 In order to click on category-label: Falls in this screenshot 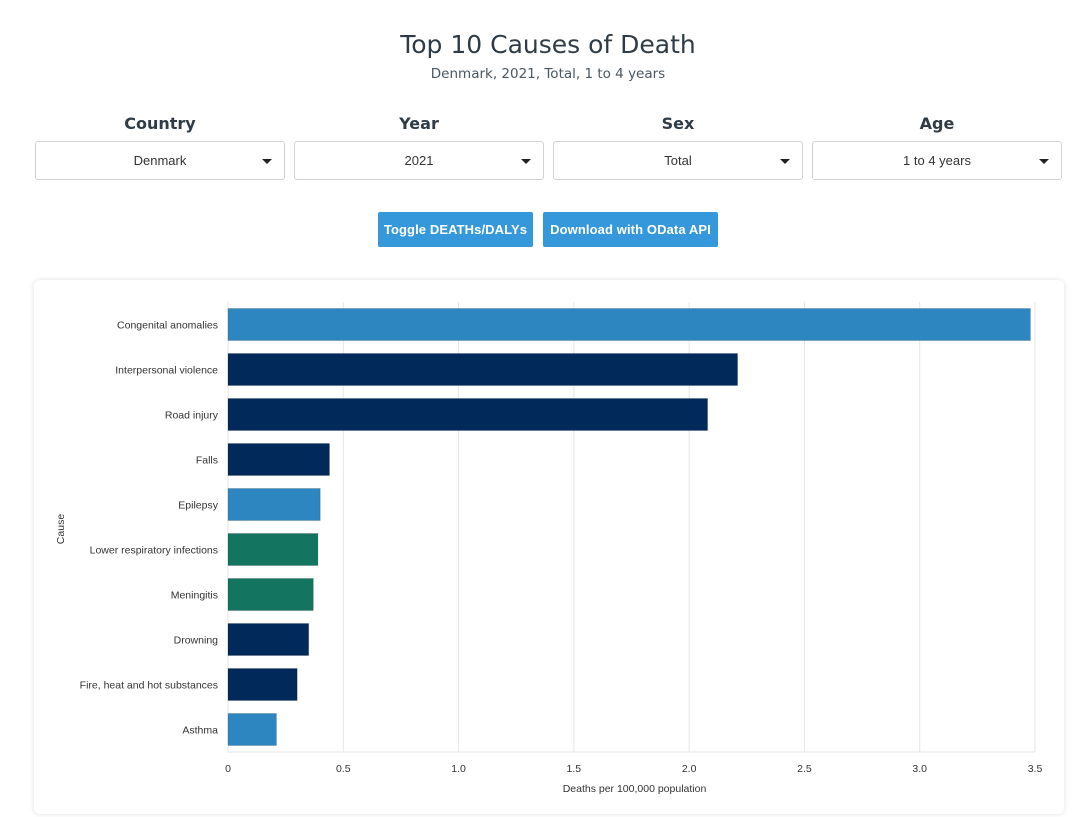, I will do `click(207, 461)`.